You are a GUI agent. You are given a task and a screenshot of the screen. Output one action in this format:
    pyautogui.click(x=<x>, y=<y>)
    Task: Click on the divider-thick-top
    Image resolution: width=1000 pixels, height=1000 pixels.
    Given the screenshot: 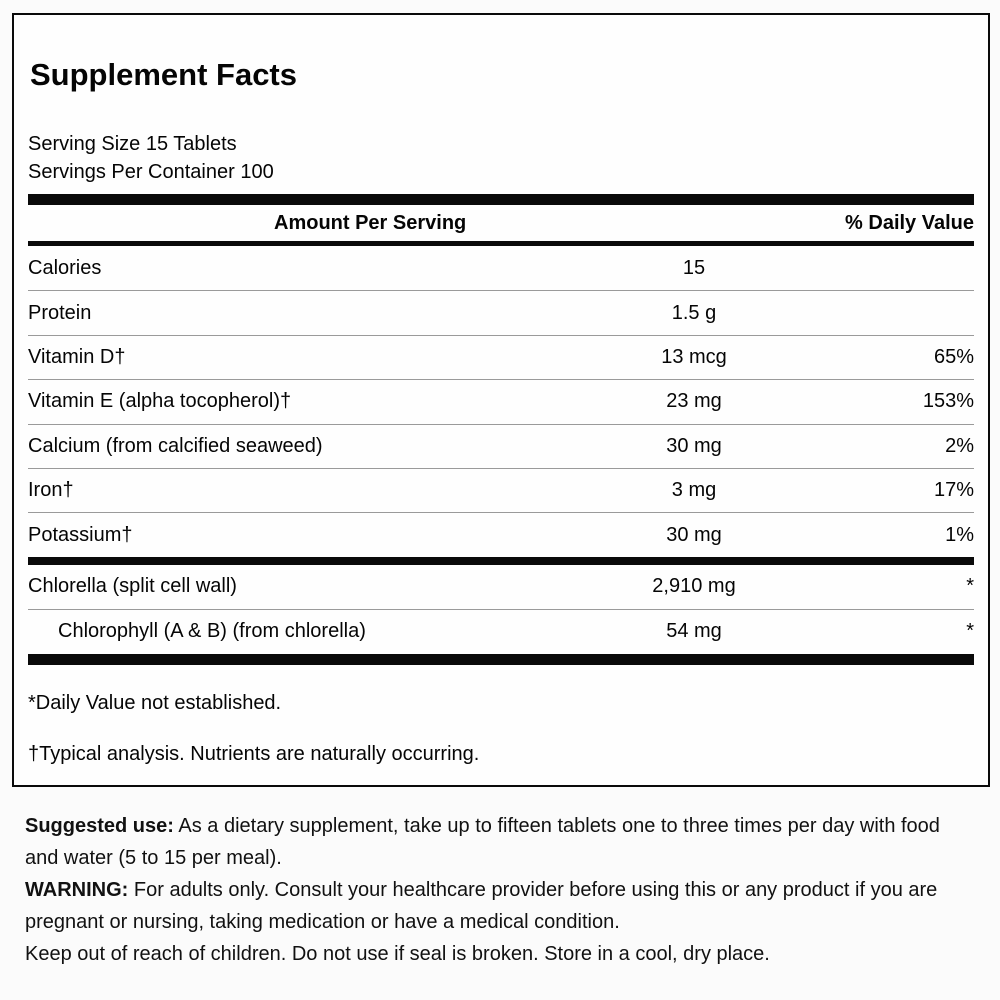 What is the action you would take?
    pyautogui.click(x=501, y=199)
    